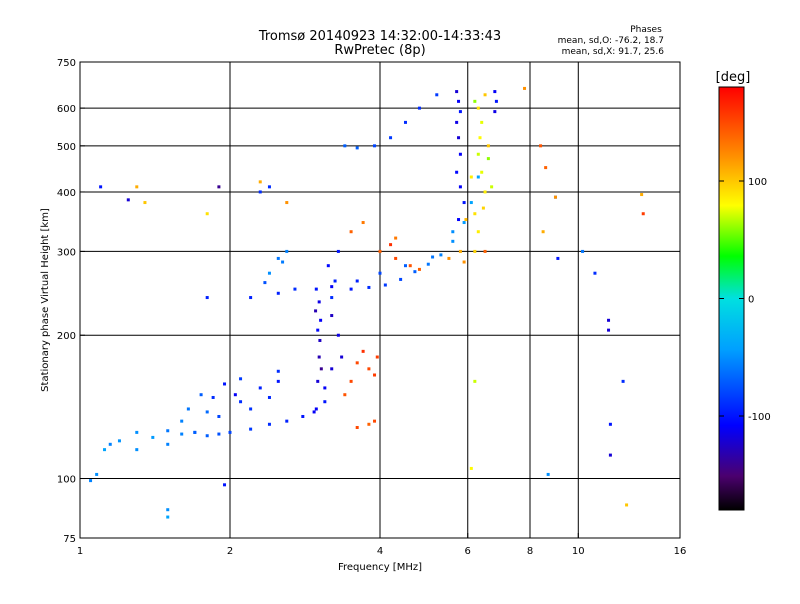  I want to click on y-tick-label: 400, so click(66, 193).